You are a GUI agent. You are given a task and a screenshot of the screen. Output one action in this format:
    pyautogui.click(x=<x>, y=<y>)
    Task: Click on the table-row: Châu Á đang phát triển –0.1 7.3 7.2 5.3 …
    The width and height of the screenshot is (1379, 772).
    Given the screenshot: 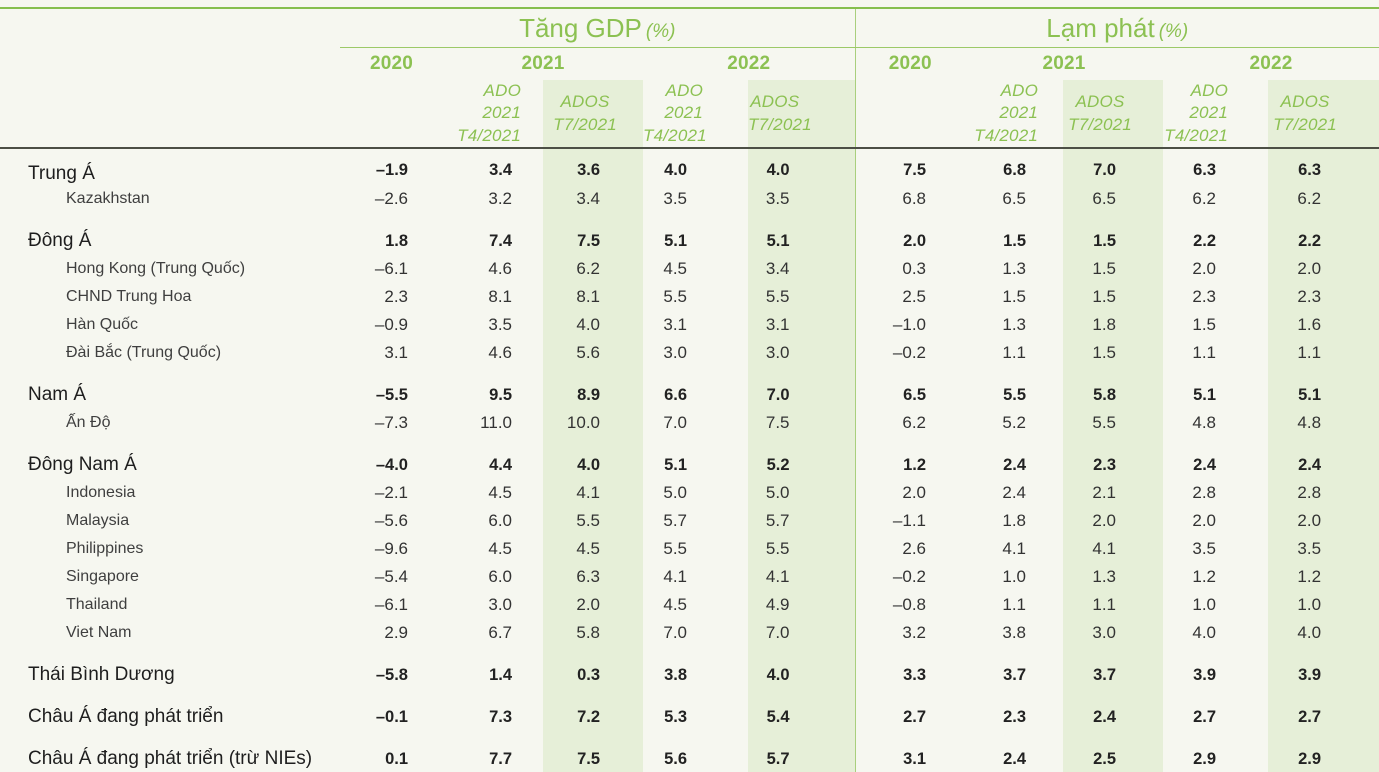 What is the action you would take?
    pyautogui.click(x=689, y=710)
    